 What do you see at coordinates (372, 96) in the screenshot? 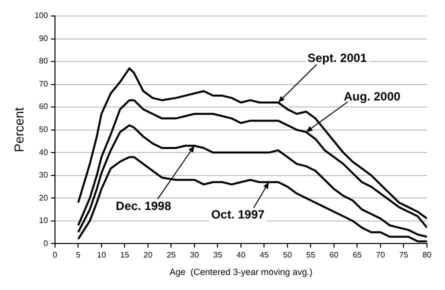
I see `annotation: Aug. 2000` at bounding box center [372, 96].